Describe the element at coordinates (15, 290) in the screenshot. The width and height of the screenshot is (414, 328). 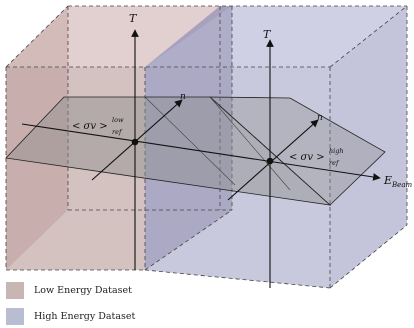
I see `legend-swatch-low` at that location.